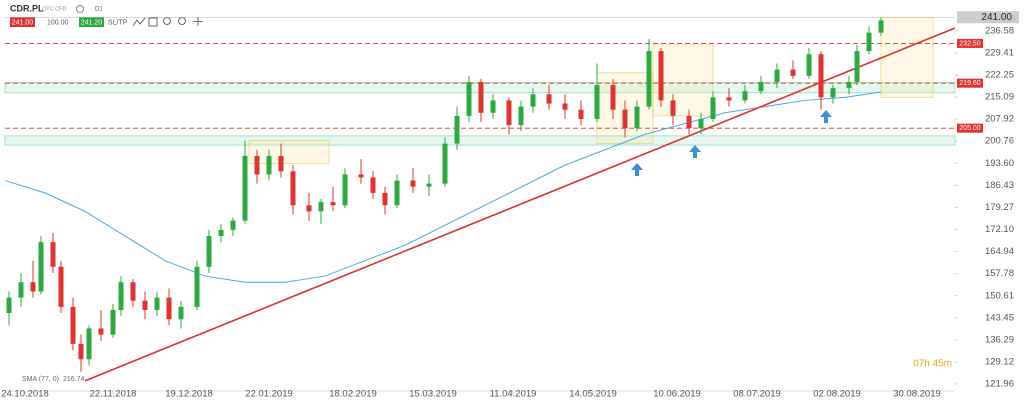 This screenshot has height=401, width=1024. I want to click on y-tick-label: 222.25, so click(999, 75).